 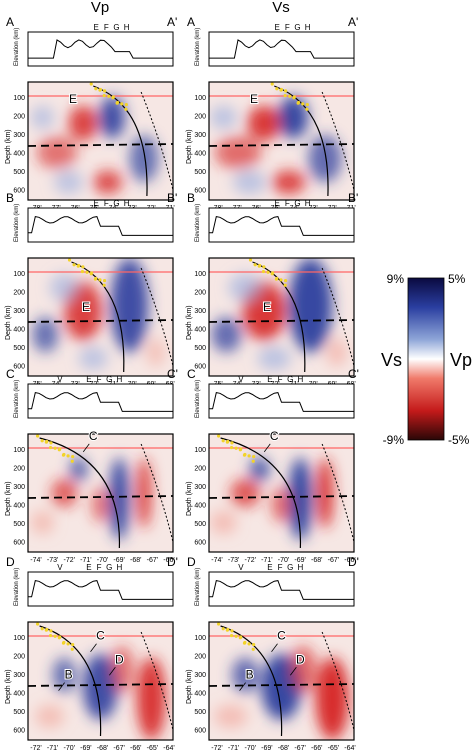 I want to click on feature-label-b: B, so click(x=250, y=675).